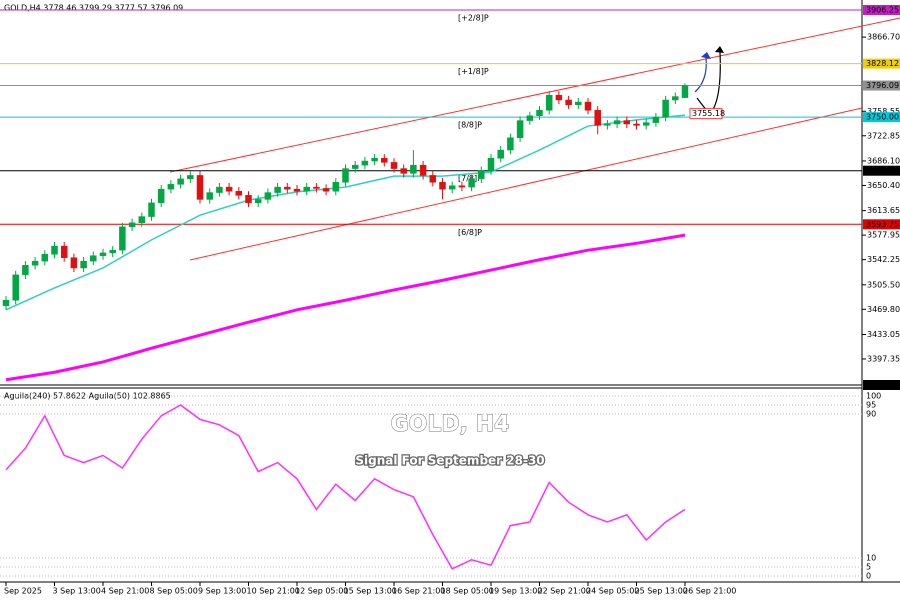 This screenshot has width=900, height=600. Describe the element at coordinates (77, 591) in the screenshot. I see `x-tick-label: 3 Sep 13:00` at that location.